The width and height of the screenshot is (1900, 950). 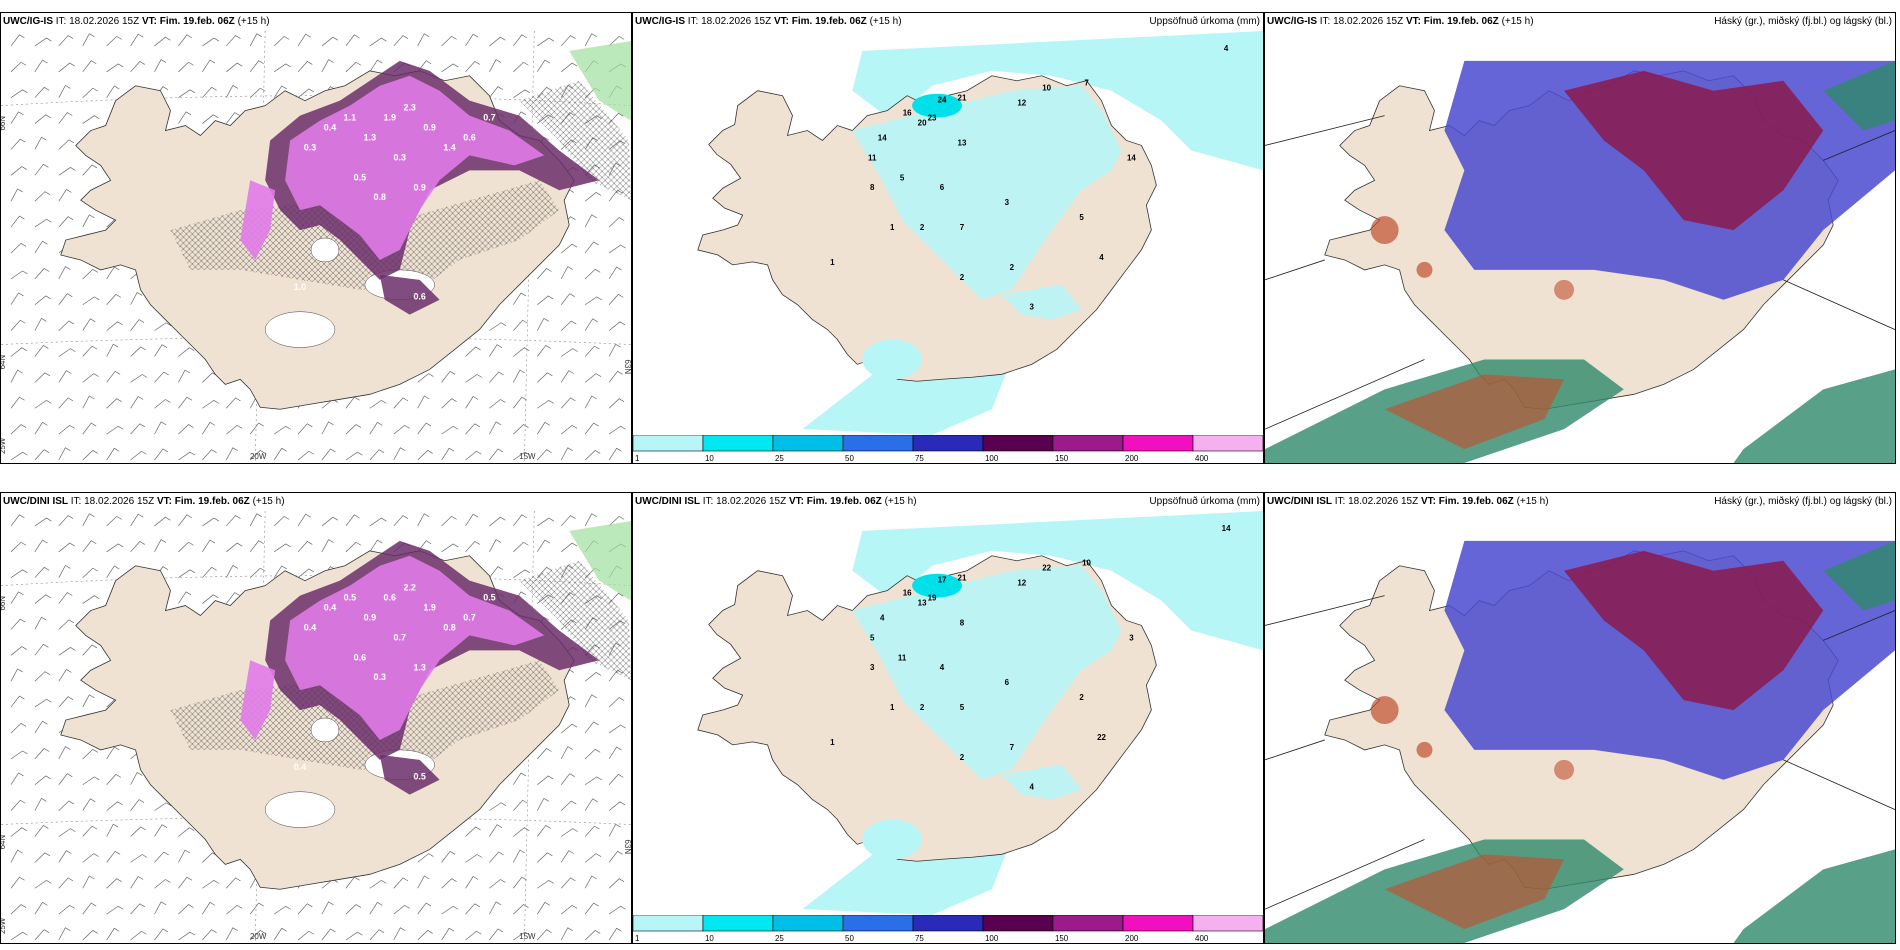 What do you see at coordinates (932, 598) in the screenshot?
I see `precip-value-label: 19` at bounding box center [932, 598].